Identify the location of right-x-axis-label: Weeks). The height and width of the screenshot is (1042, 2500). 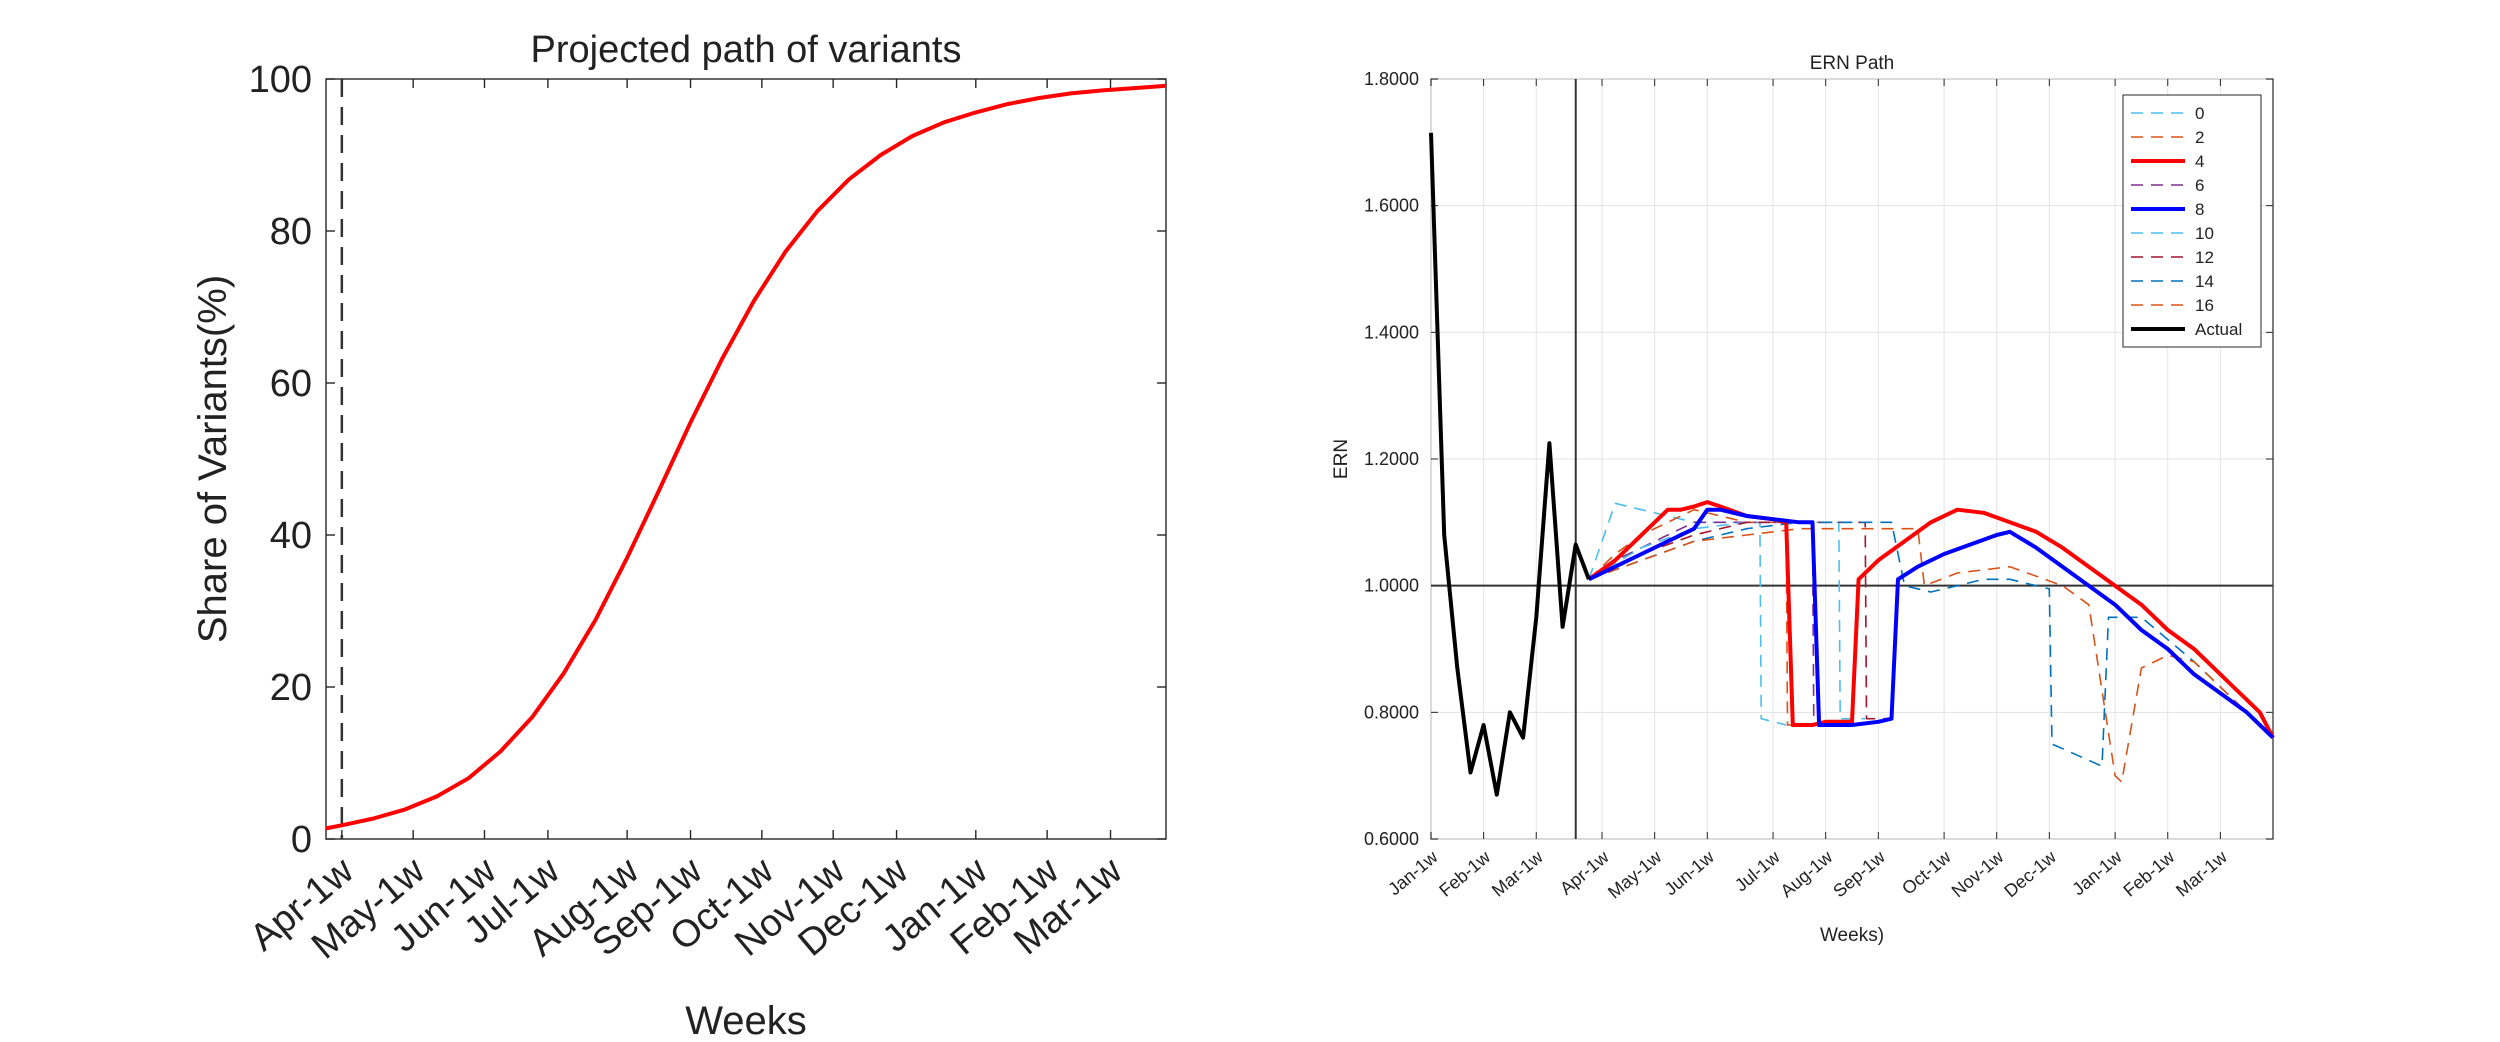
(1852, 935).